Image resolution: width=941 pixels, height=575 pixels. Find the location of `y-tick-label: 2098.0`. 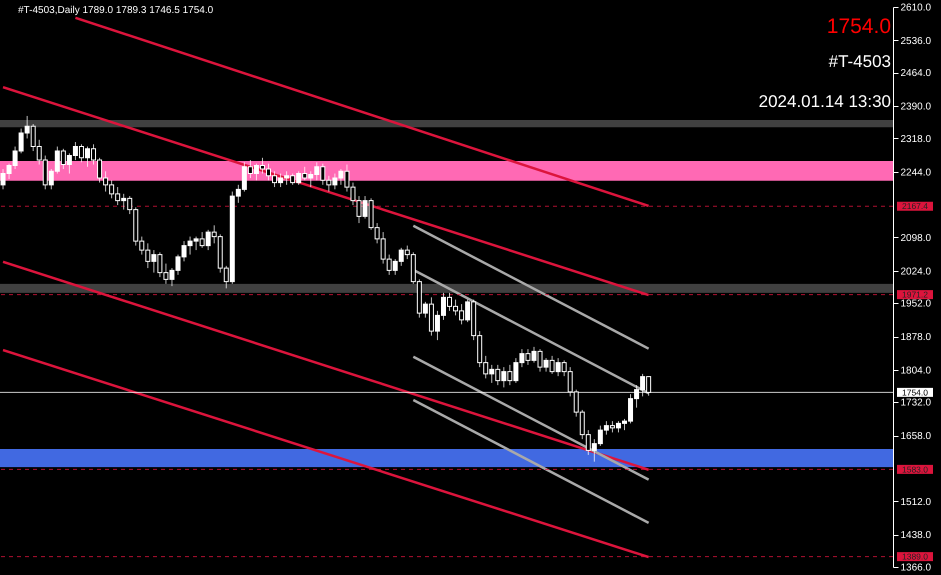

y-tick-label: 2098.0 is located at coordinates (916, 238).